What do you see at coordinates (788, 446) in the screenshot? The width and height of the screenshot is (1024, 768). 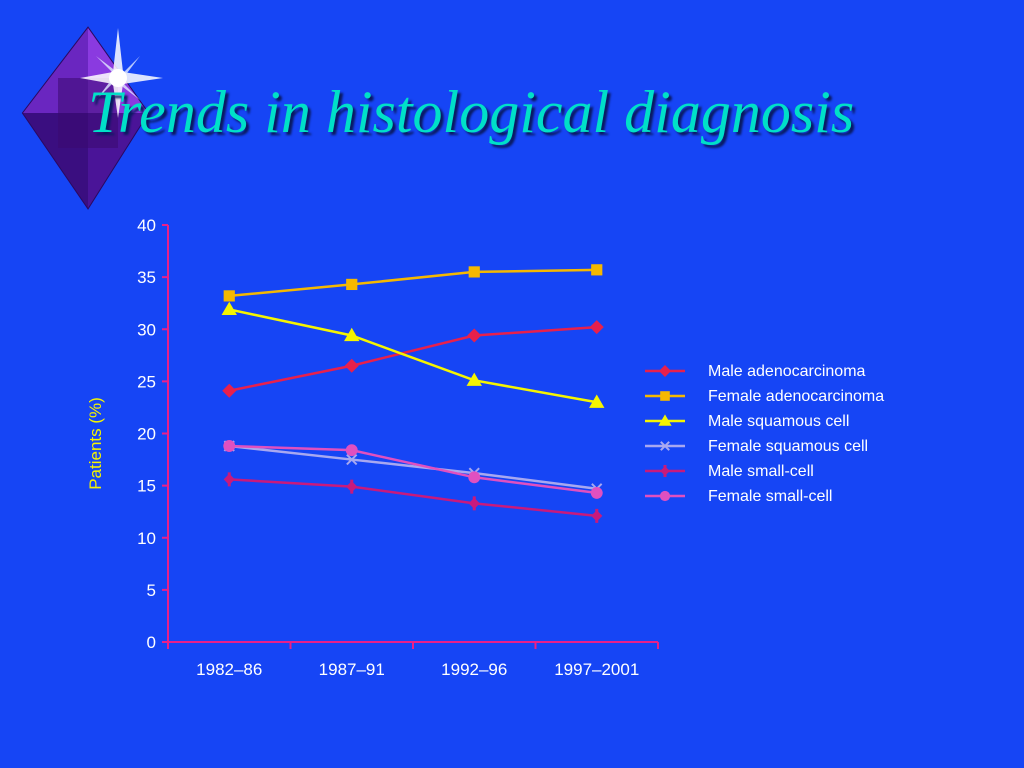 I see `legend-label: Female squamous cell` at bounding box center [788, 446].